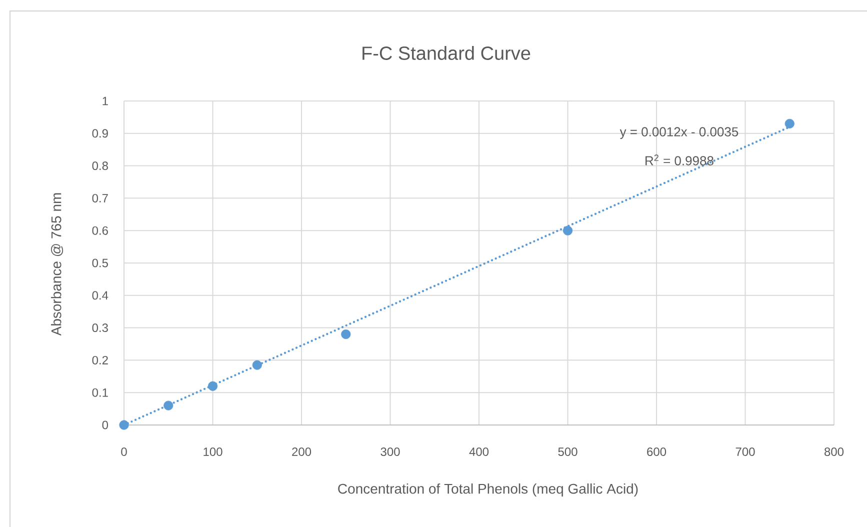 The width and height of the screenshot is (867, 527). What do you see at coordinates (124, 452) in the screenshot?
I see `x-tick-label: 0` at bounding box center [124, 452].